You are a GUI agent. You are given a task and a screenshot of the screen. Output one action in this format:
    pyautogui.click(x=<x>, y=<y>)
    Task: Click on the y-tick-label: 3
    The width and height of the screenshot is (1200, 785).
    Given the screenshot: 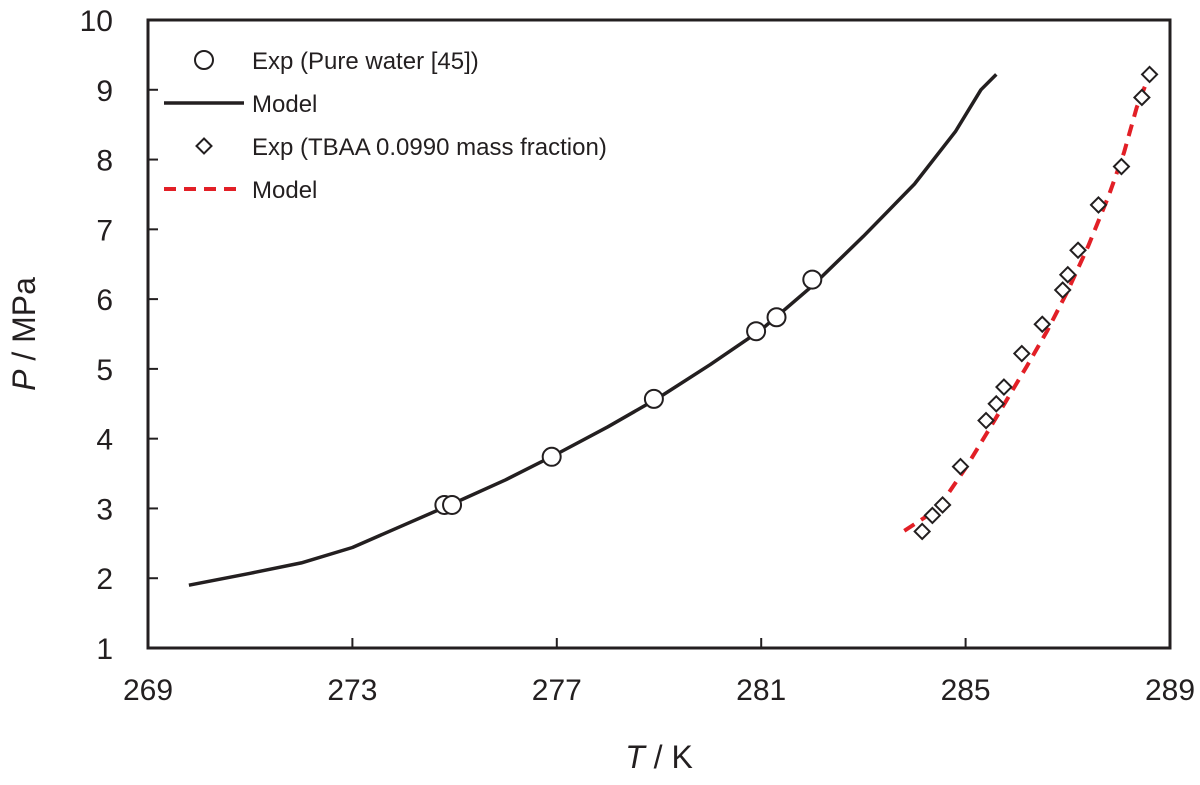 What is the action you would take?
    pyautogui.click(x=104, y=509)
    